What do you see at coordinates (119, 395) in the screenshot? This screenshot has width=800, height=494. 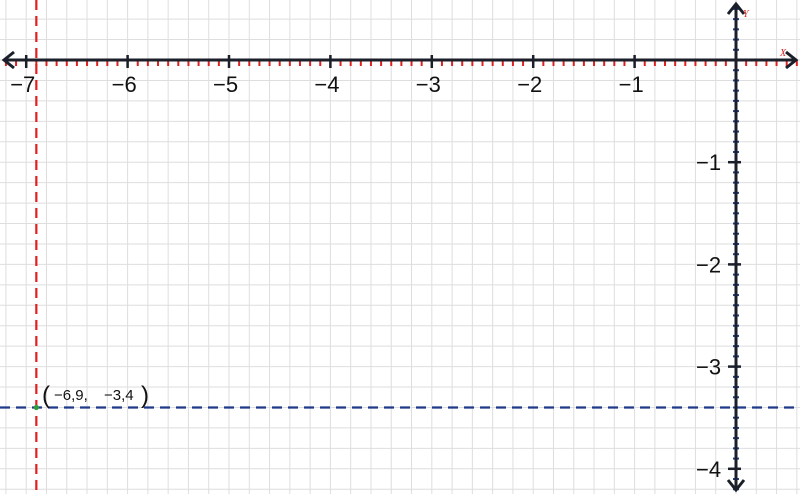 I see `point-label-y: −3,4` at bounding box center [119, 395].